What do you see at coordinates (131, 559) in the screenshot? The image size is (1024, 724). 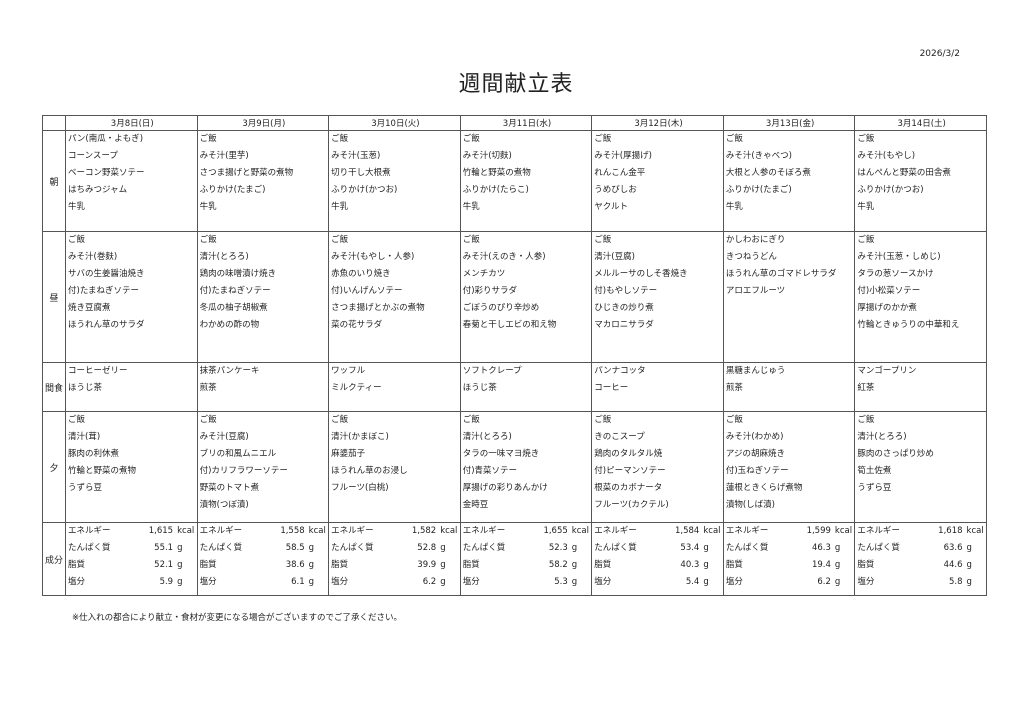 I see `nutrition-cell: エネルギー 1,615 kcal たんぱく質 55.1 g 脂質 52.1 g 塩分 5.9 g` at bounding box center [131, 559].